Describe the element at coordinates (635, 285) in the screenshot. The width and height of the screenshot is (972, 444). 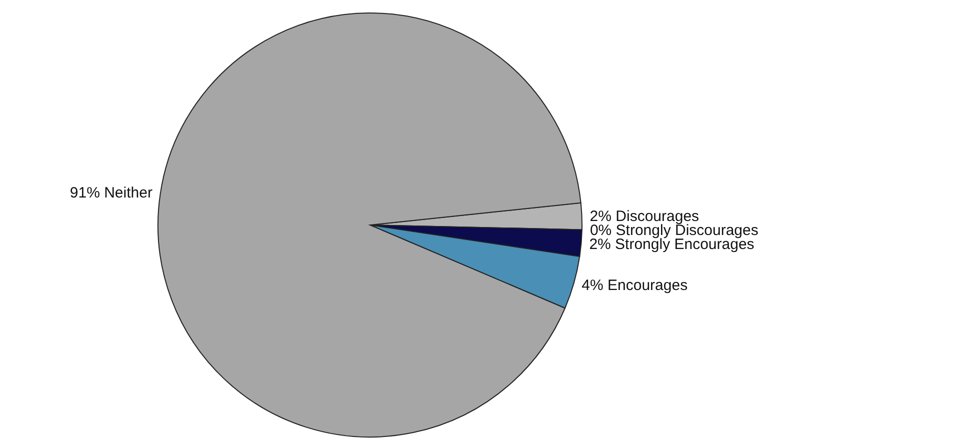
I see `slice-label: 4% Encourages` at that location.